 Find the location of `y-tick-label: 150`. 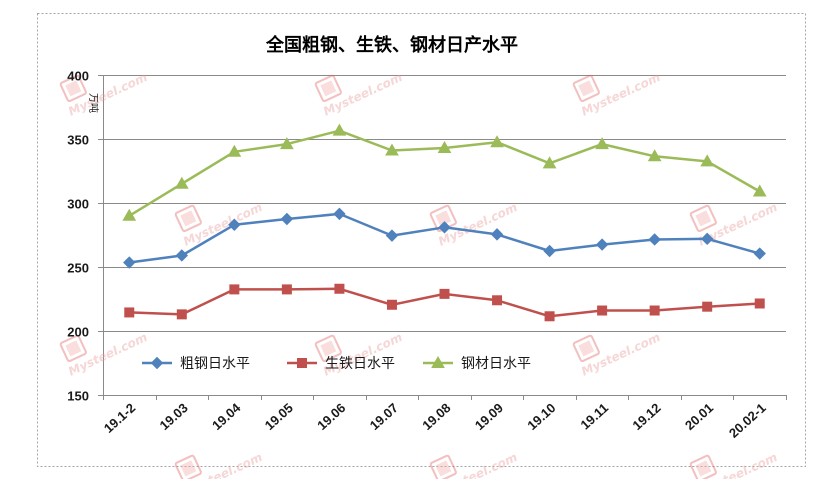

y-tick-label: 150 is located at coordinates (78, 396).